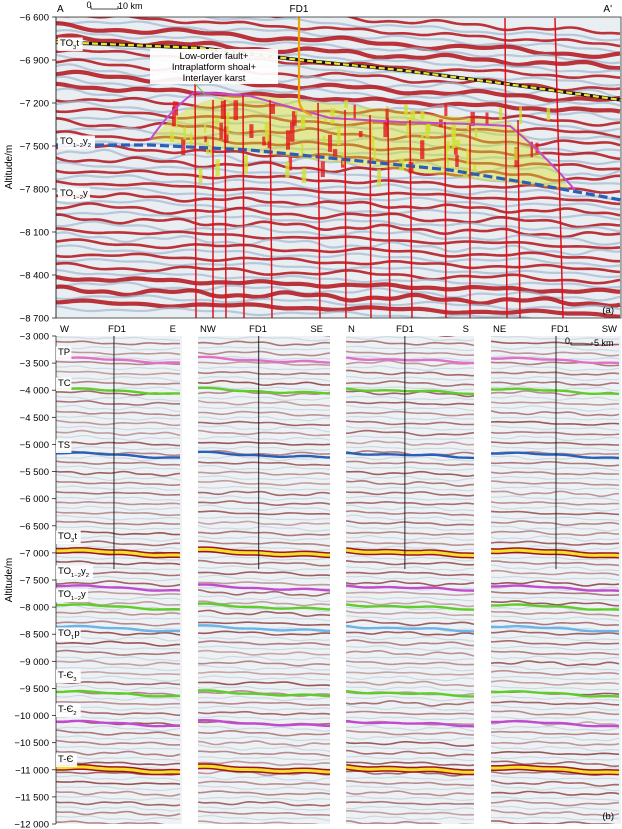 The image size is (622, 829). What do you see at coordinates (214, 78) in the screenshot?
I see `annotation-line: Interlayer karst` at bounding box center [214, 78].